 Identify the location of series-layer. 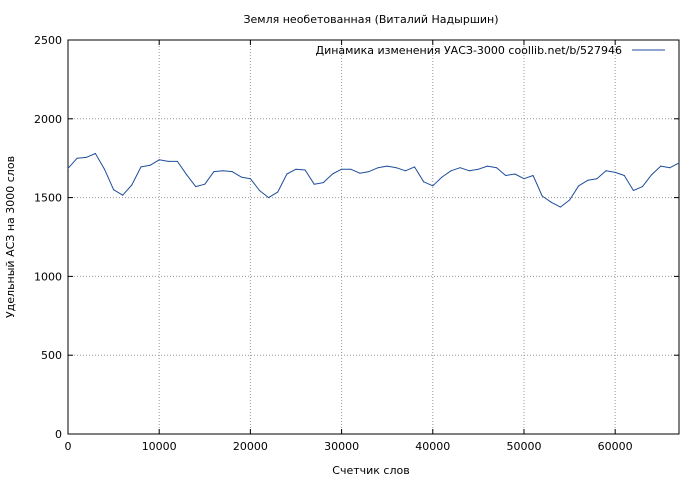
(373, 180).